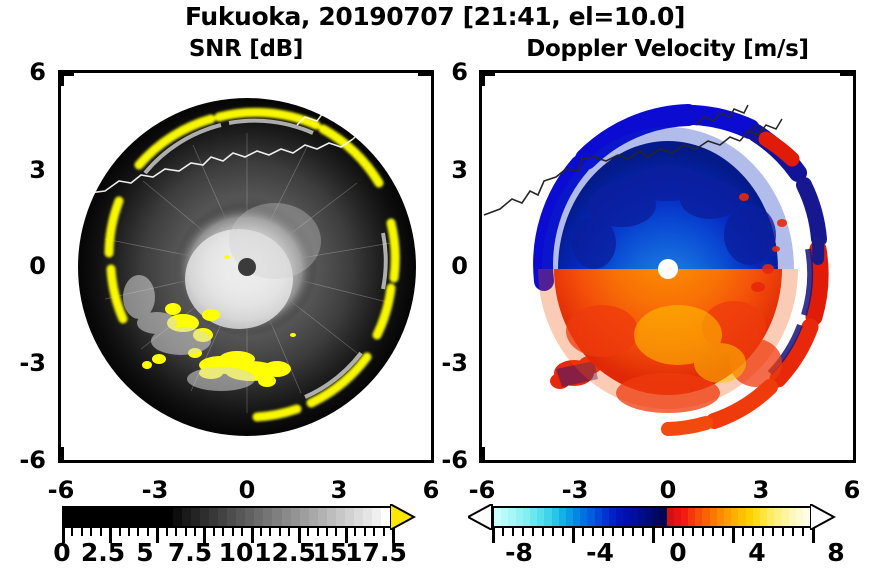  Describe the element at coordinates (236, 552) in the screenshot. I see `snr-cbar-label-4: 10` at that location.